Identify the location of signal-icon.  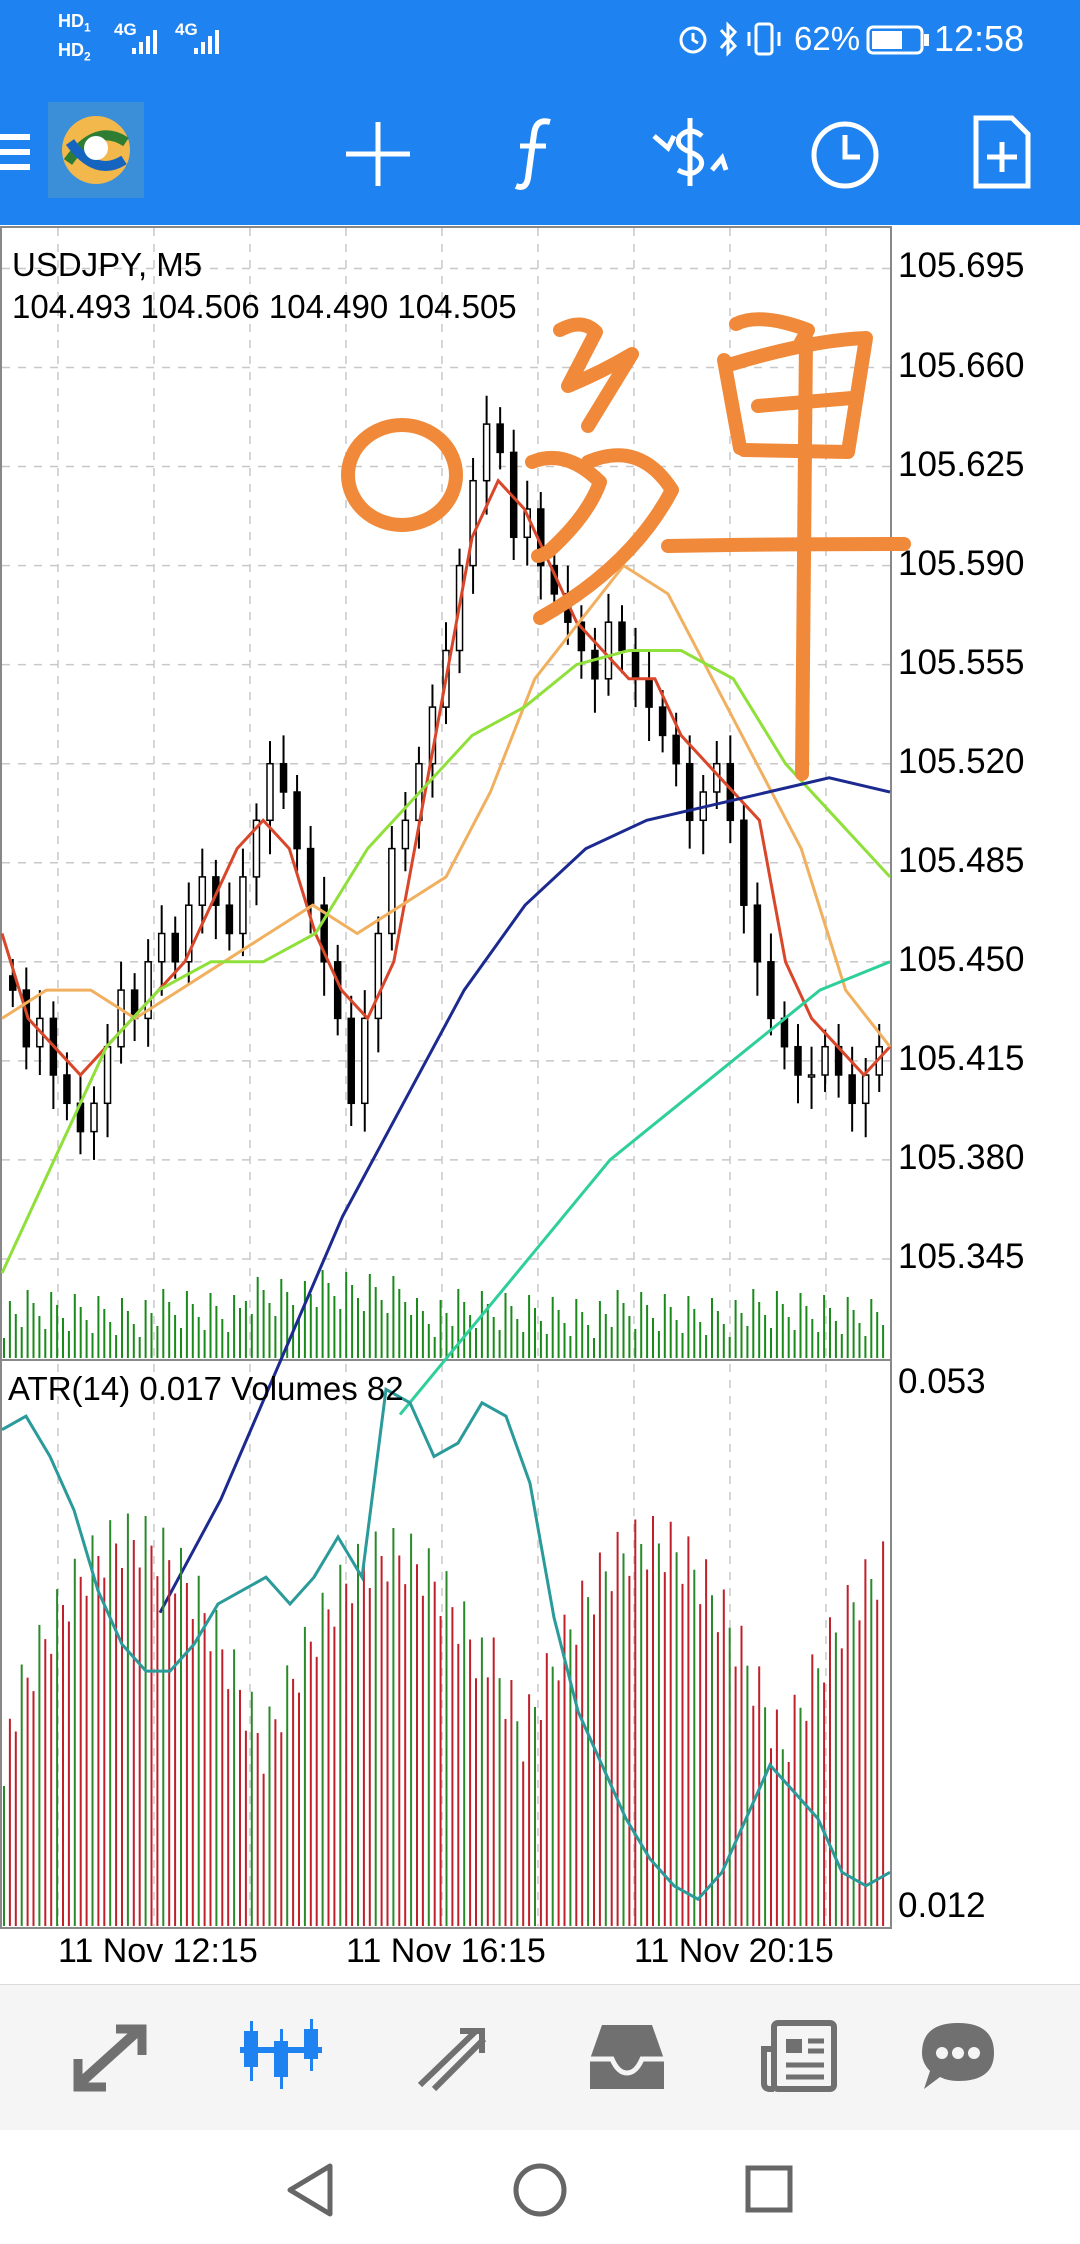
(144, 42).